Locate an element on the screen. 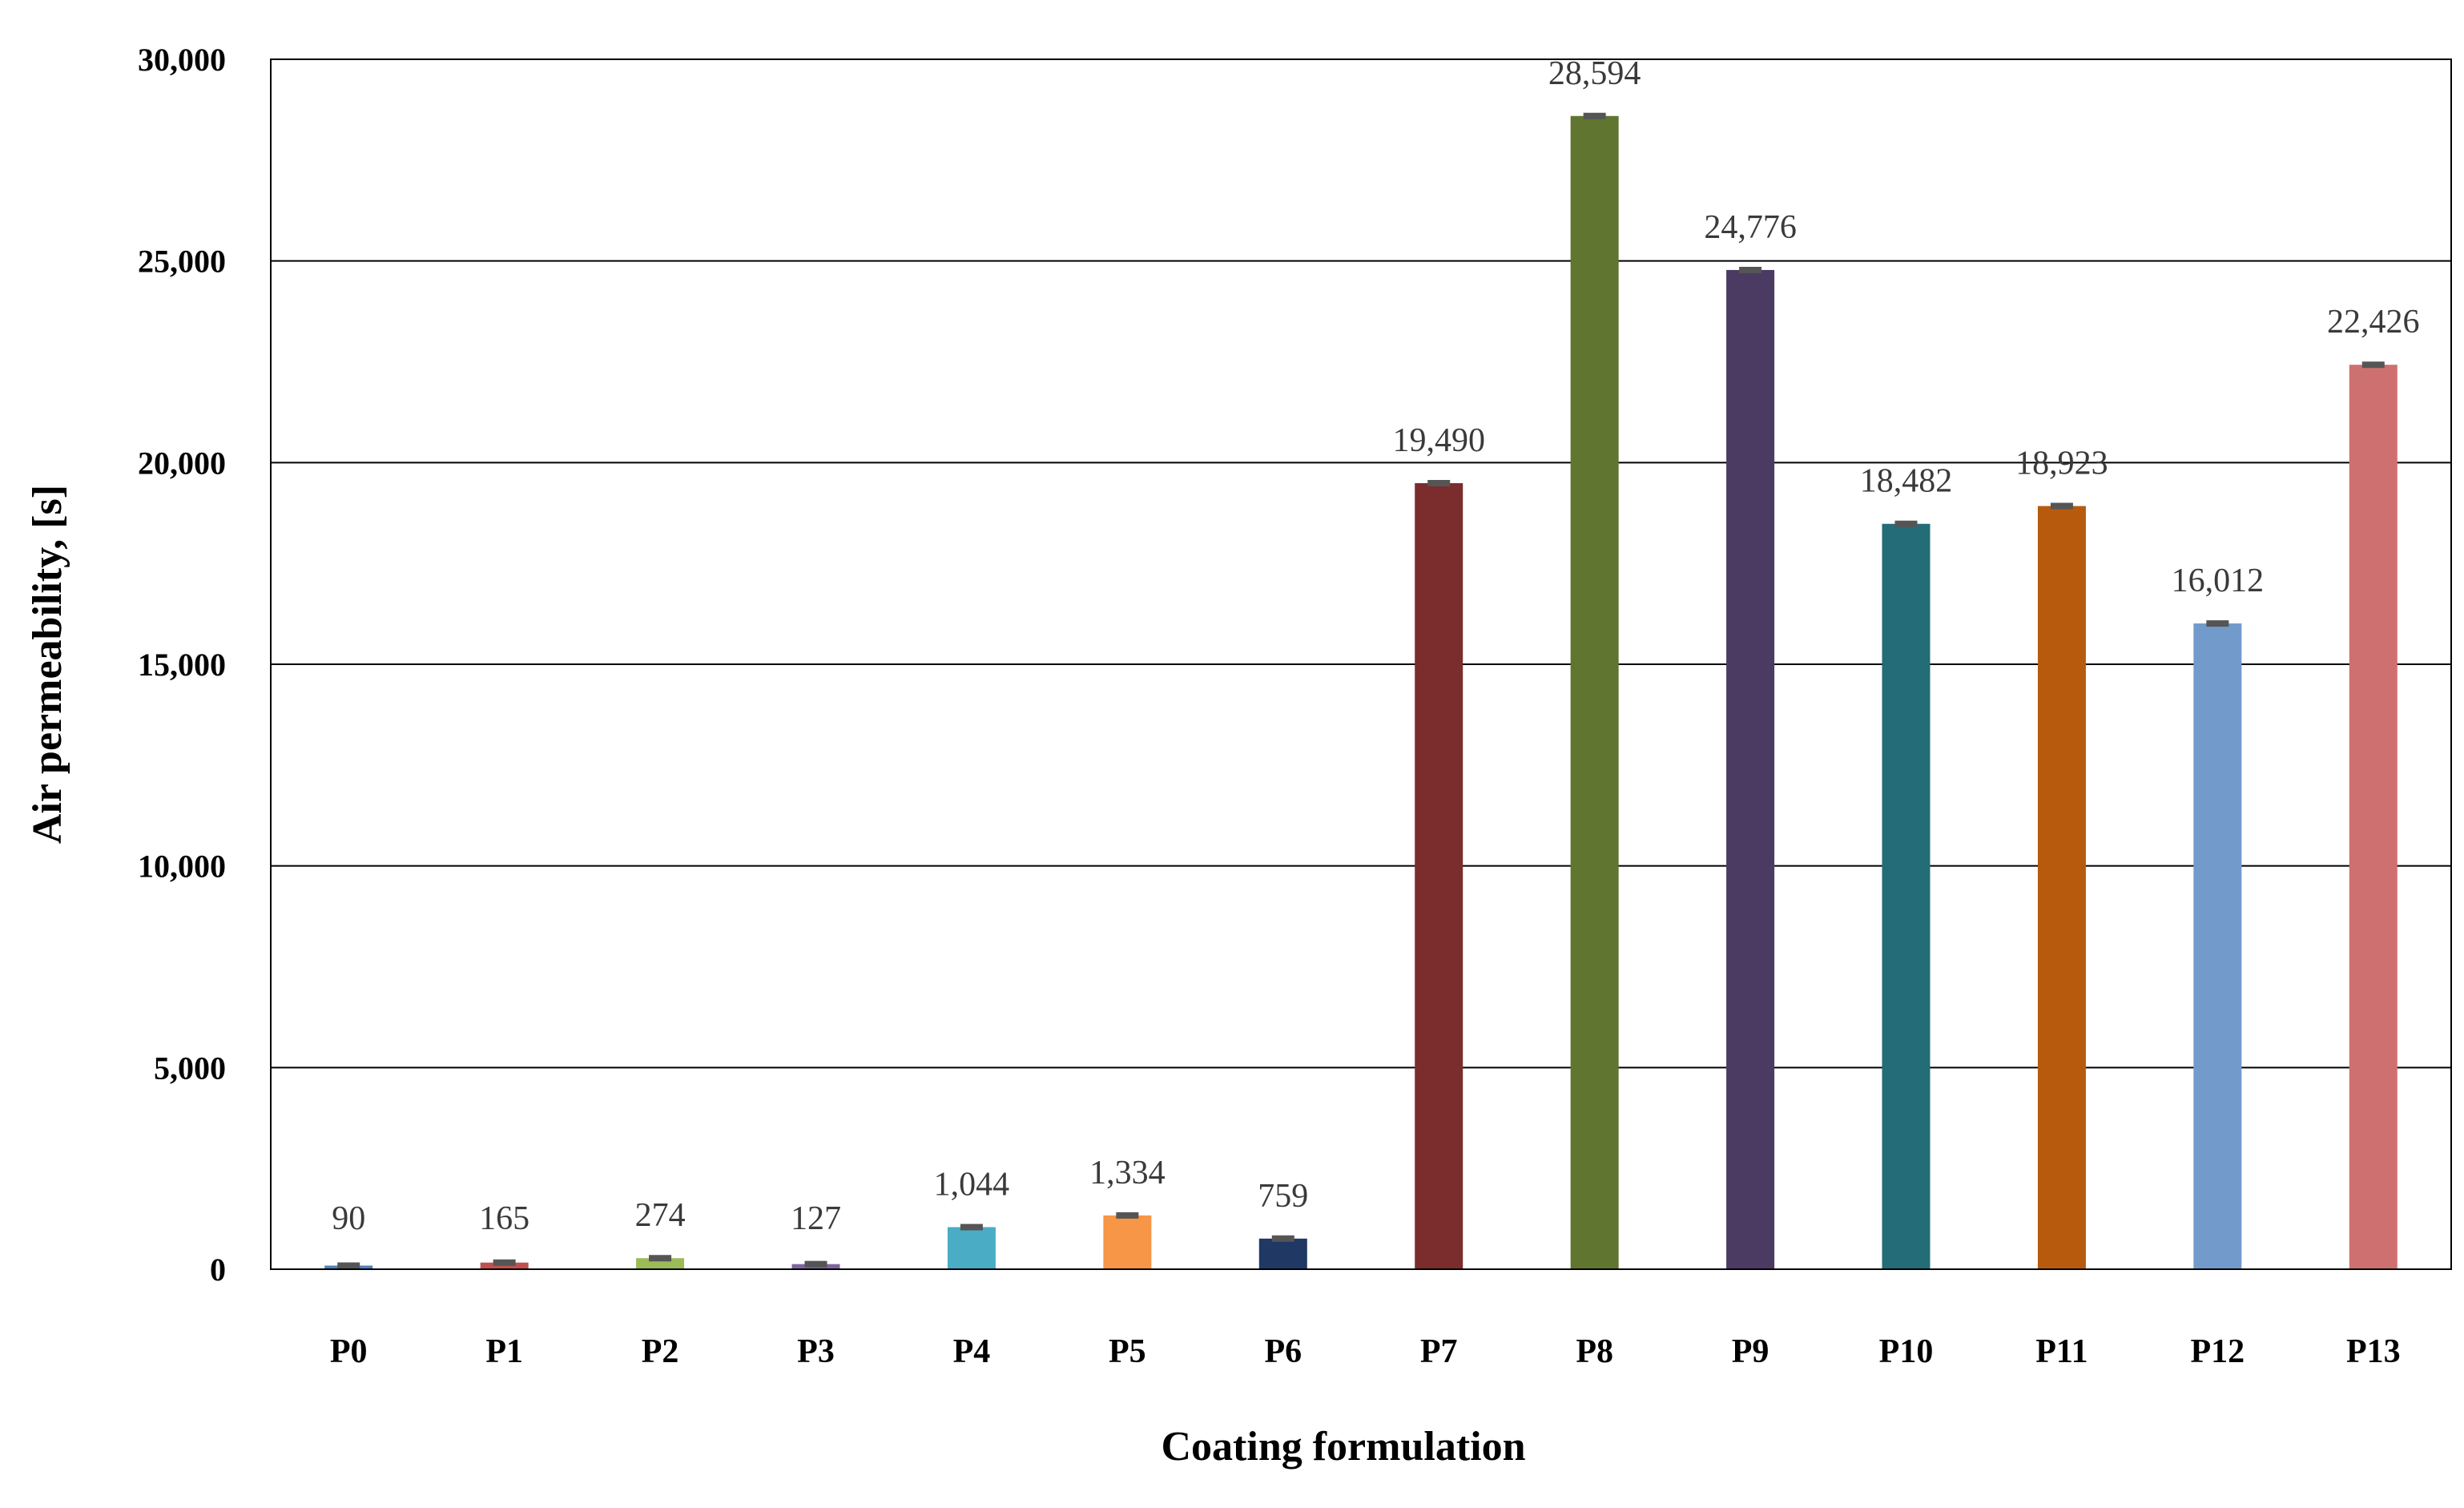 This screenshot has height=1508, width=2464. bar-p11 is located at coordinates (2061, 887).